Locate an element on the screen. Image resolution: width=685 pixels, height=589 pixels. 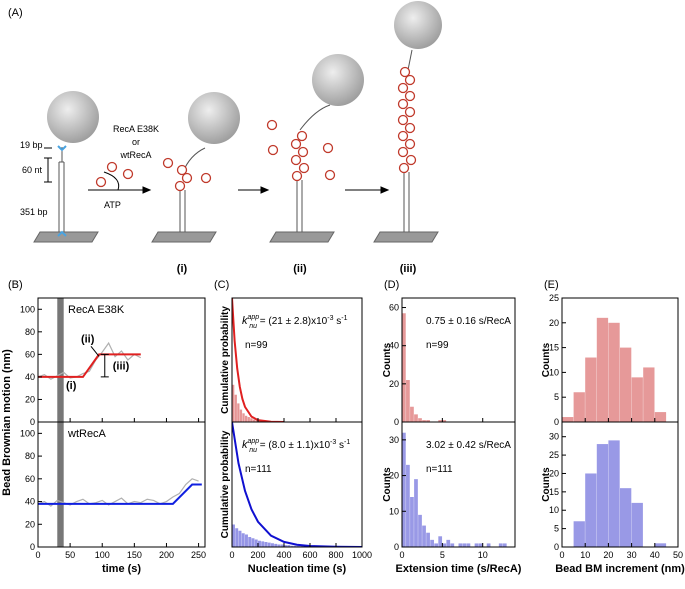
arrows is located at coordinates (239, 182).